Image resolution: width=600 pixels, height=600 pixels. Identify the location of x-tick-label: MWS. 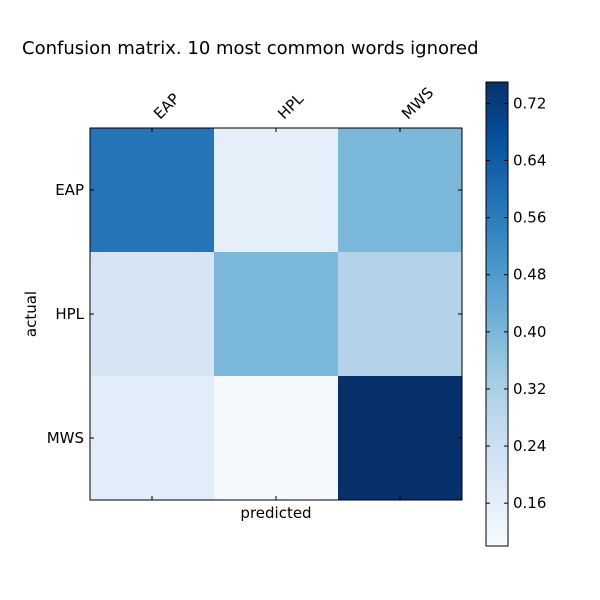
(417, 103).